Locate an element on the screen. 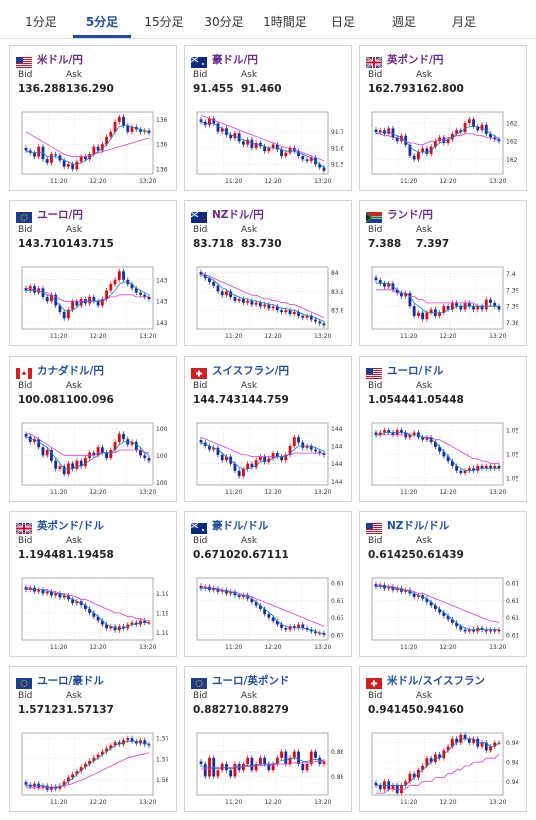 The width and height of the screenshot is (536, 820). currency-pair-link: 豪ドル/円 is located at coordinates (235, 60).